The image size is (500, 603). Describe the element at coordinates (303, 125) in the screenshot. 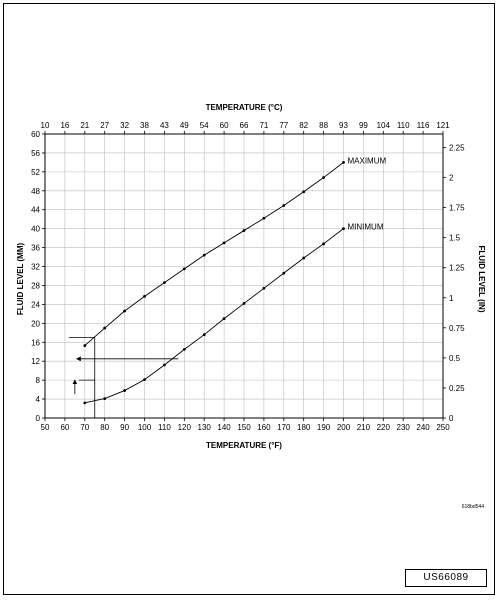

I see `x2-tick-label: 82` at that location.